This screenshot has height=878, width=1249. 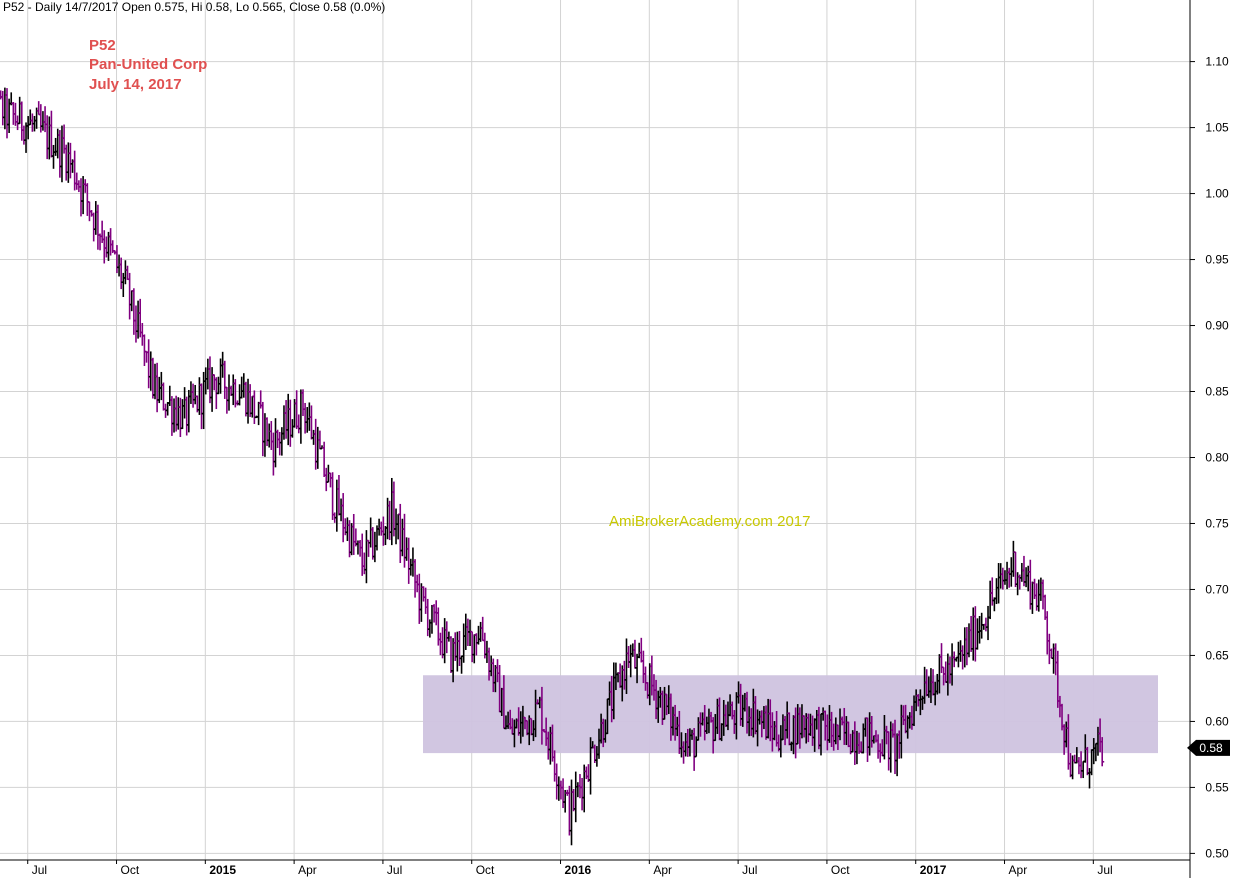 I want to click on last-price-marker: 0.58, so click(x=1208, y=747).